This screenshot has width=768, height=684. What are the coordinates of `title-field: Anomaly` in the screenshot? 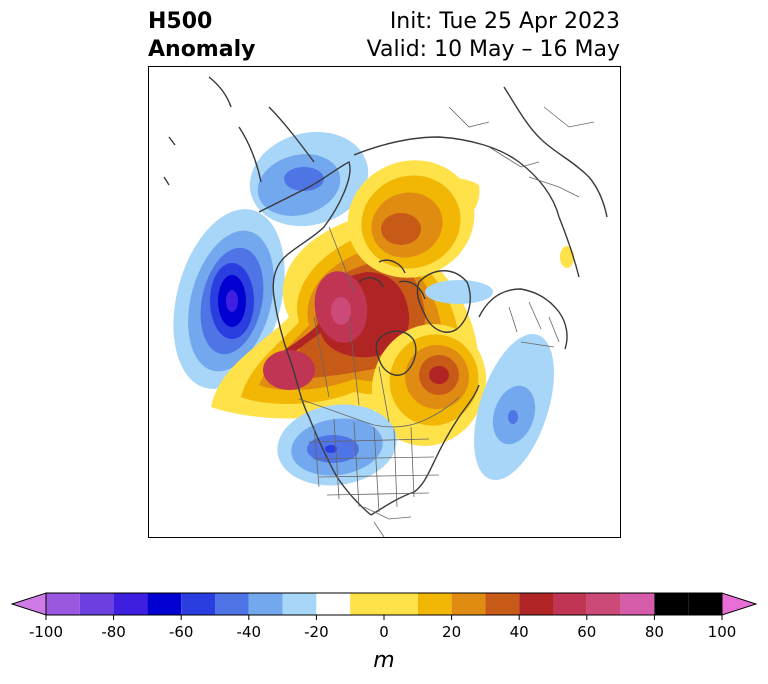 It's located at (202, 49).